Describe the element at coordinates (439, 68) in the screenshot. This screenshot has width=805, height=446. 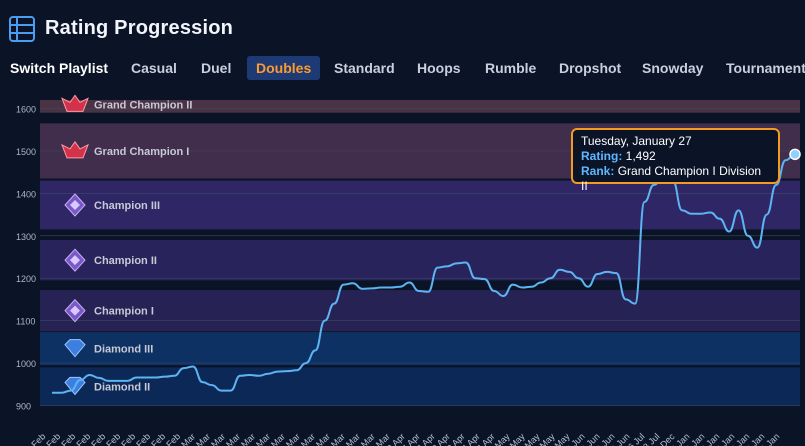
I see `tab-hoops: Hoops` at that location.